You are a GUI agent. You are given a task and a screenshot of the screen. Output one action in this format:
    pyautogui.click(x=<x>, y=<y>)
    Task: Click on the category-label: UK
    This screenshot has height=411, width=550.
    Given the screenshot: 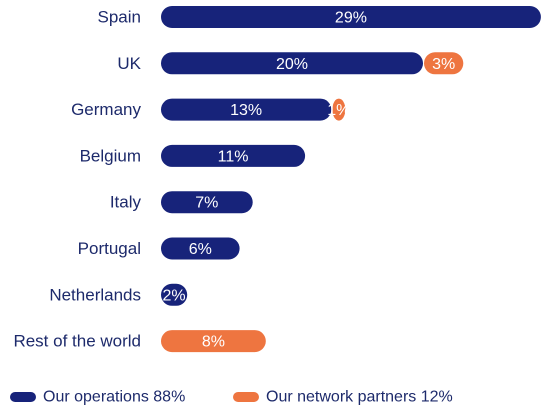 What is the action you would take?
    pyautogui.click(x=129, y=63)
    